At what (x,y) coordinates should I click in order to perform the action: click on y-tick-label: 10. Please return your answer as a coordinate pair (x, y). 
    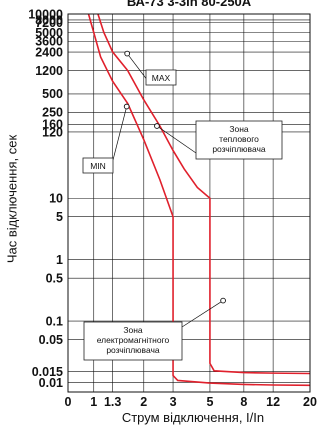
    Looking at the image, I should click on (56, 199).